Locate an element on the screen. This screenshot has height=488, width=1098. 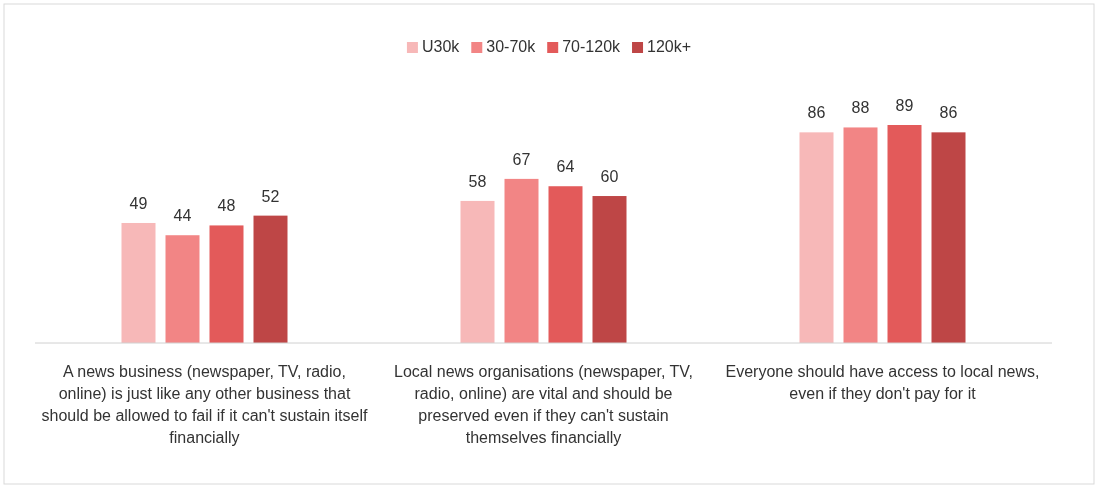
data-label: 88 is located at coordinates (860, 108).